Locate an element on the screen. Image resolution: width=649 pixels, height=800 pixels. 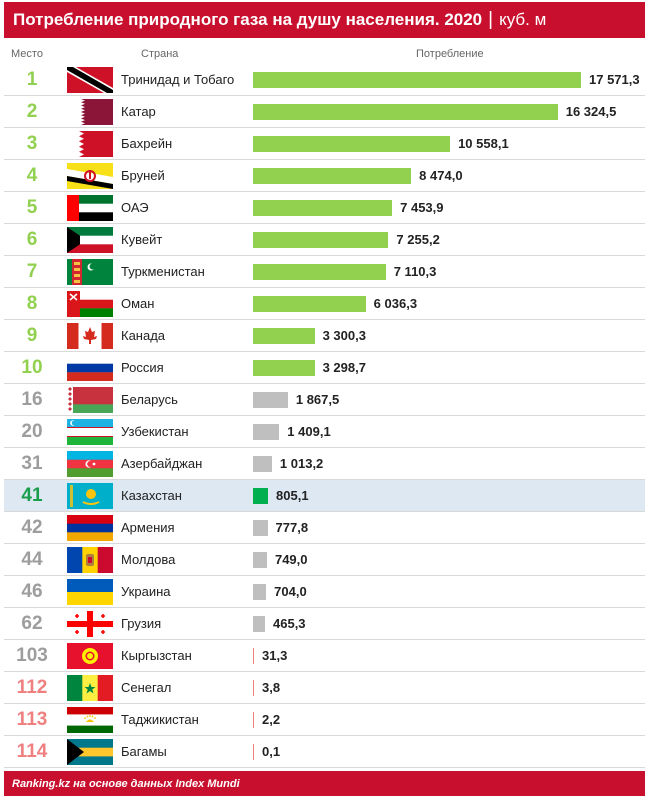
chart-unit: куб. м is located at coordinates (523, 19).